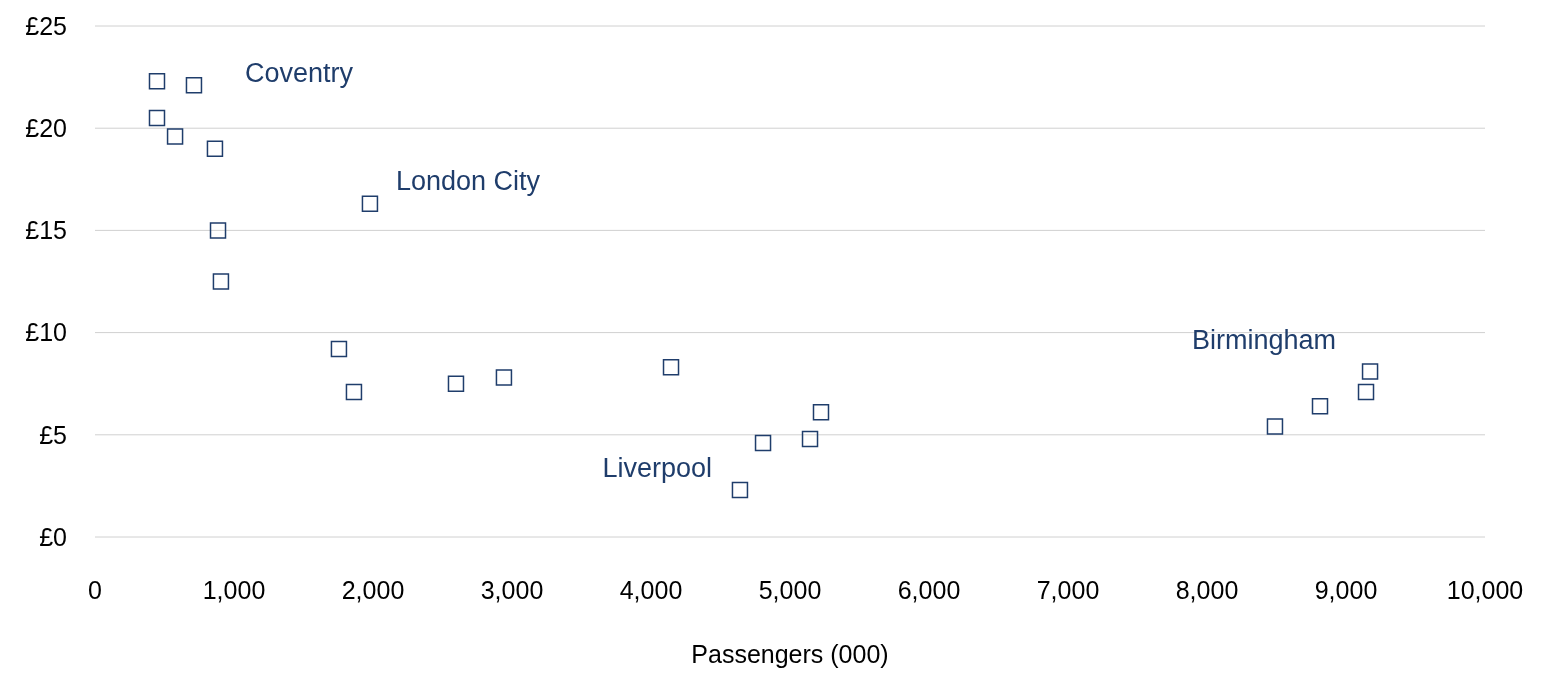 This screenshot has height=675, width=1547. I want to click on x-tick-label: 9,000, so click(1346, 590).